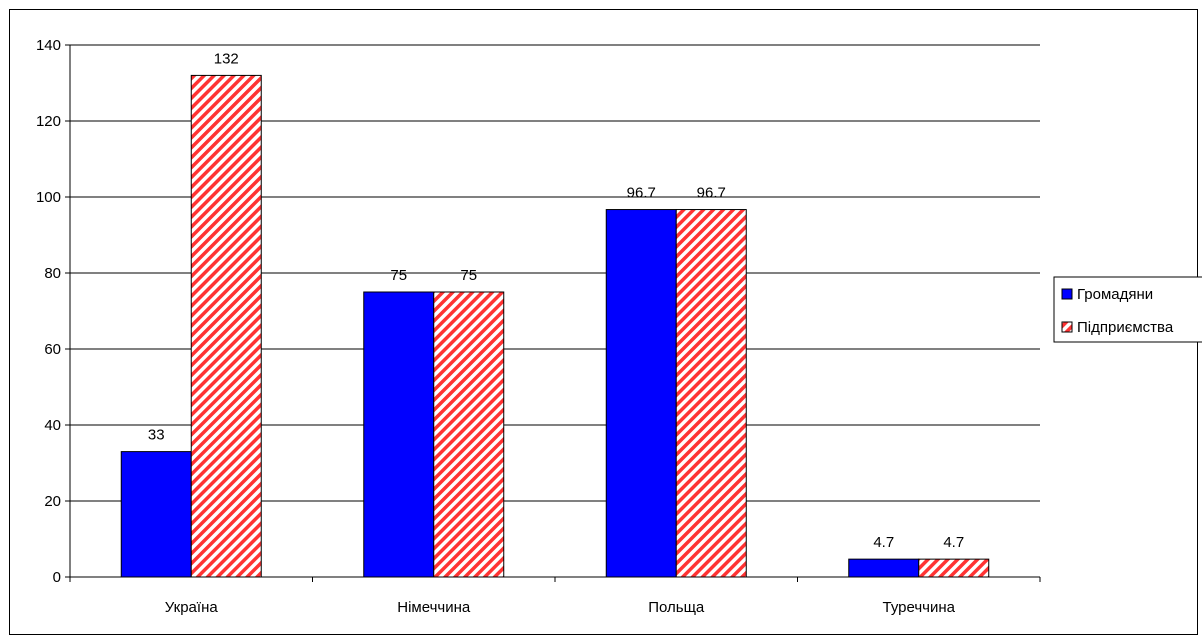 The width and height of the screenshot is (1202, 639). What do you see at coordinates (434, 607) in the screenshot?
I see `x-category-label: Німеччина` at bounding box center [434, 607].